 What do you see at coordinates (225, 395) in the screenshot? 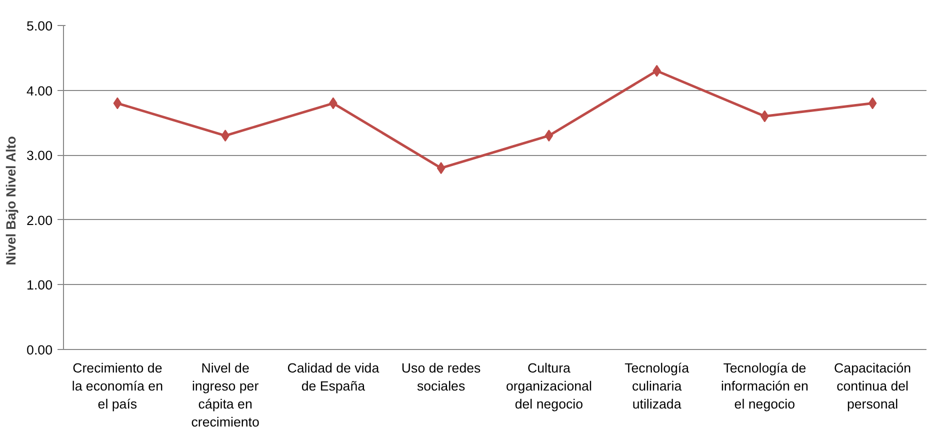
I see `x-tick-label: Nivel de ingreso per cápita en crecimiento` at bounding box center [225, 395].